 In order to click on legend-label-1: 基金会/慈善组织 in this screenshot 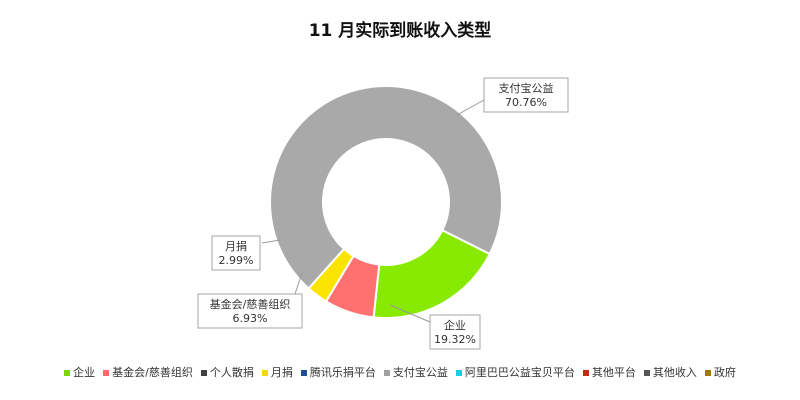, I will do `click(152, 372)`.